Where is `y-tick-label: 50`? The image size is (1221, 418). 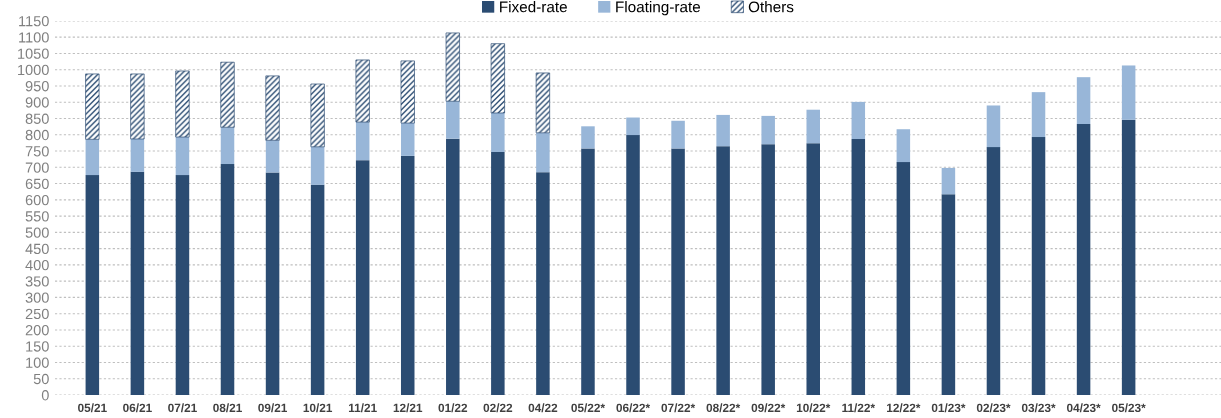
y-tick-label: 50 is located at coordinates (41, 379).